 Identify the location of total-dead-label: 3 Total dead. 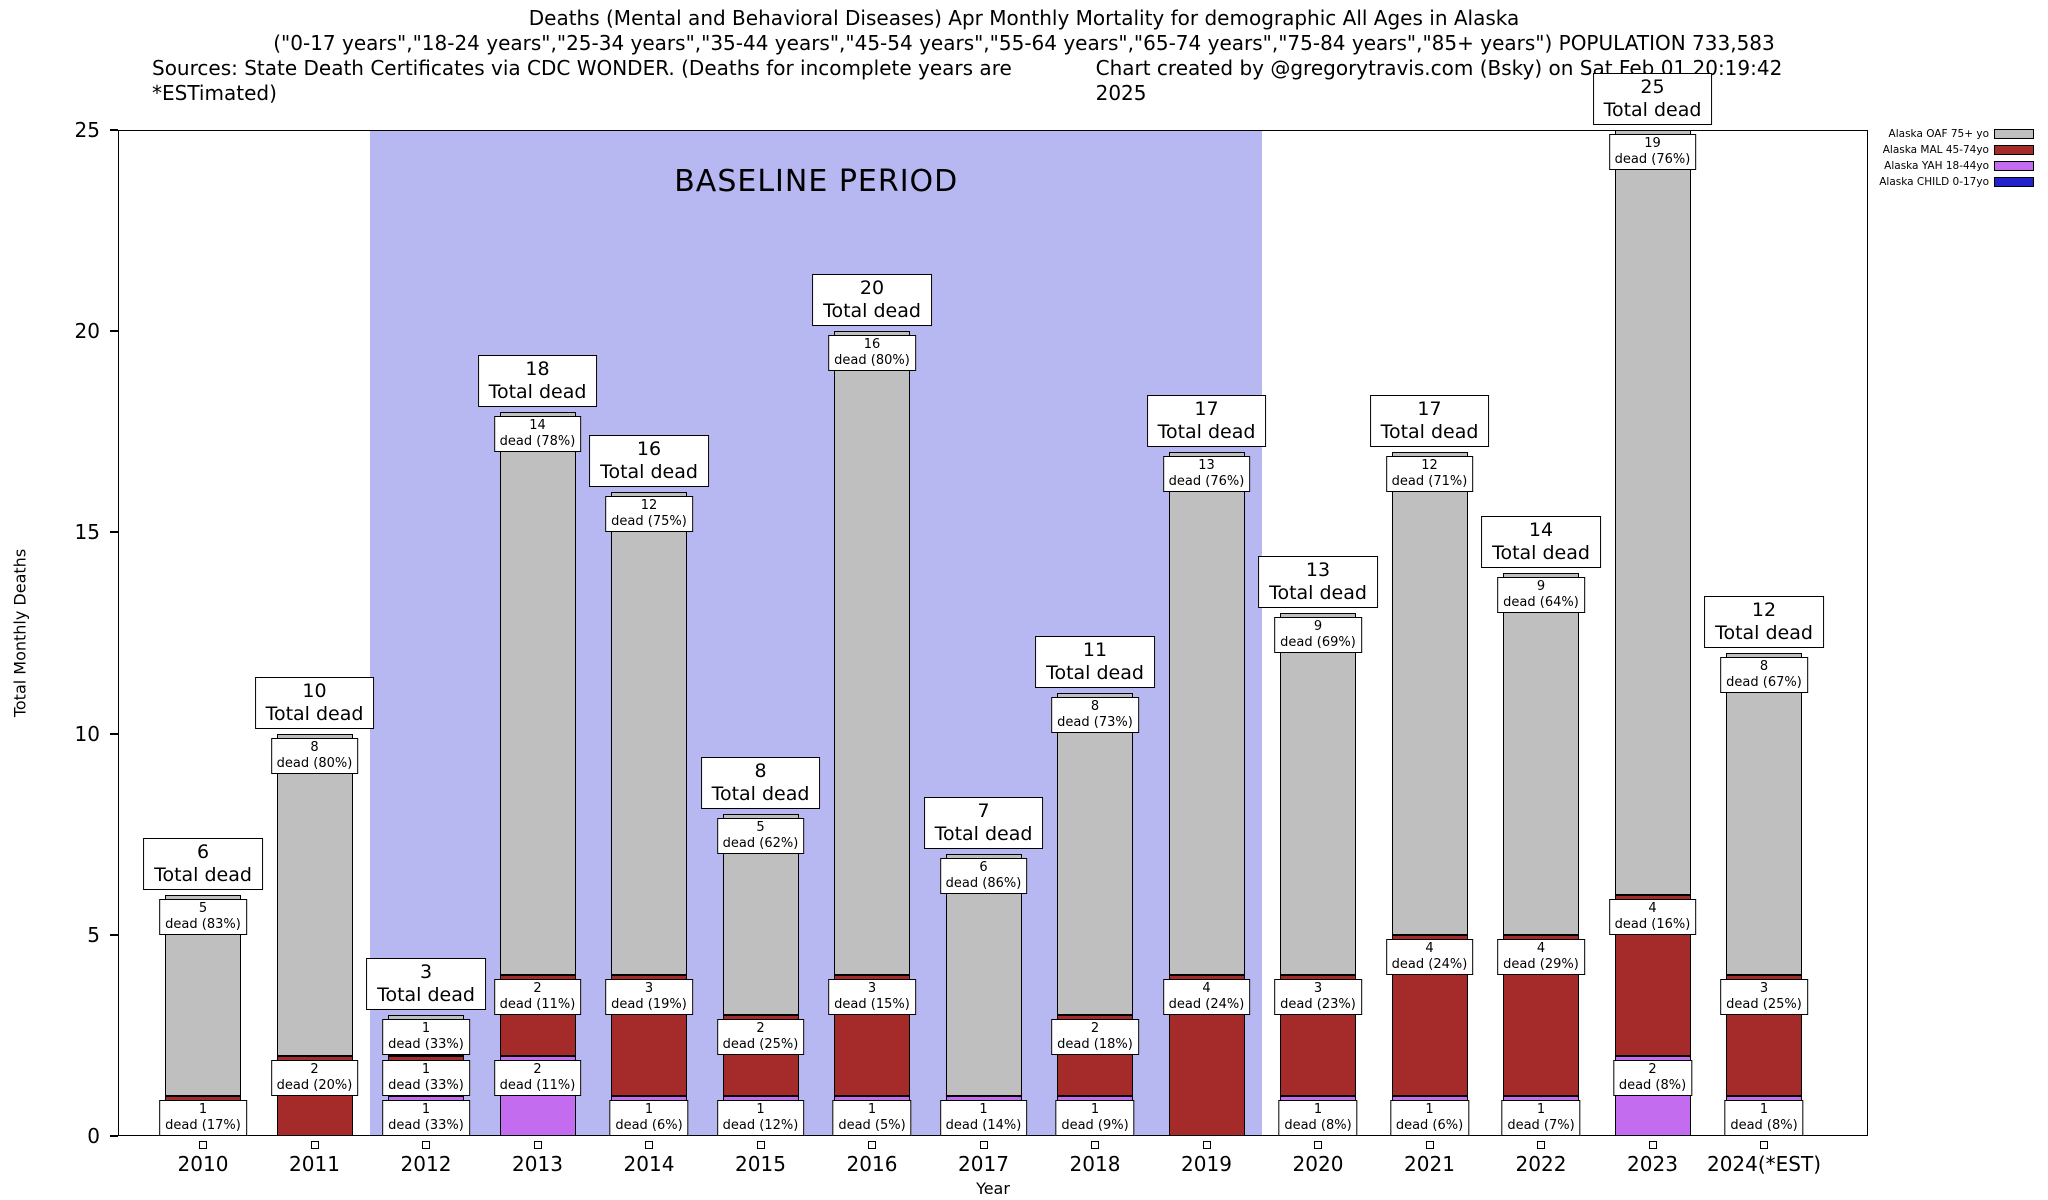
(426, 984).